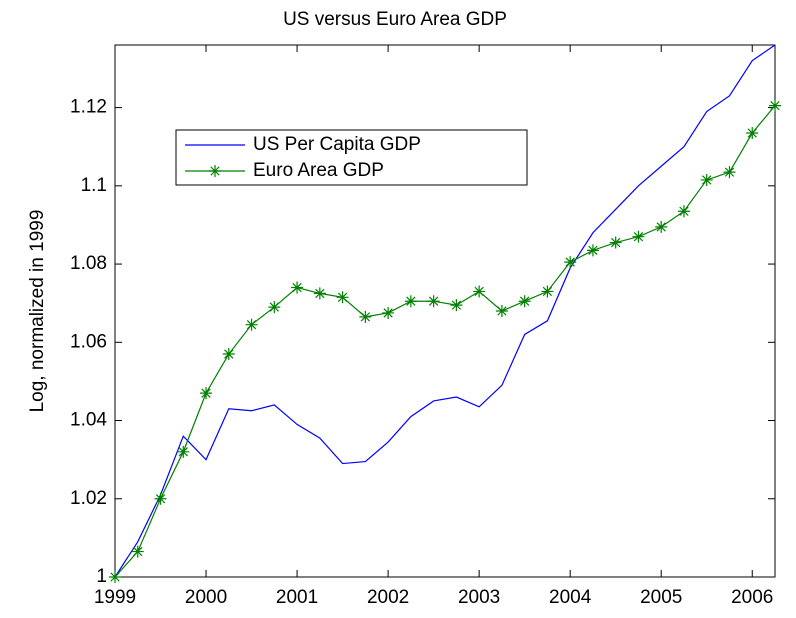  Describe the element at coordinates (752, 597) in the screenshot. I see `x-tick-label: 2006` at that location.